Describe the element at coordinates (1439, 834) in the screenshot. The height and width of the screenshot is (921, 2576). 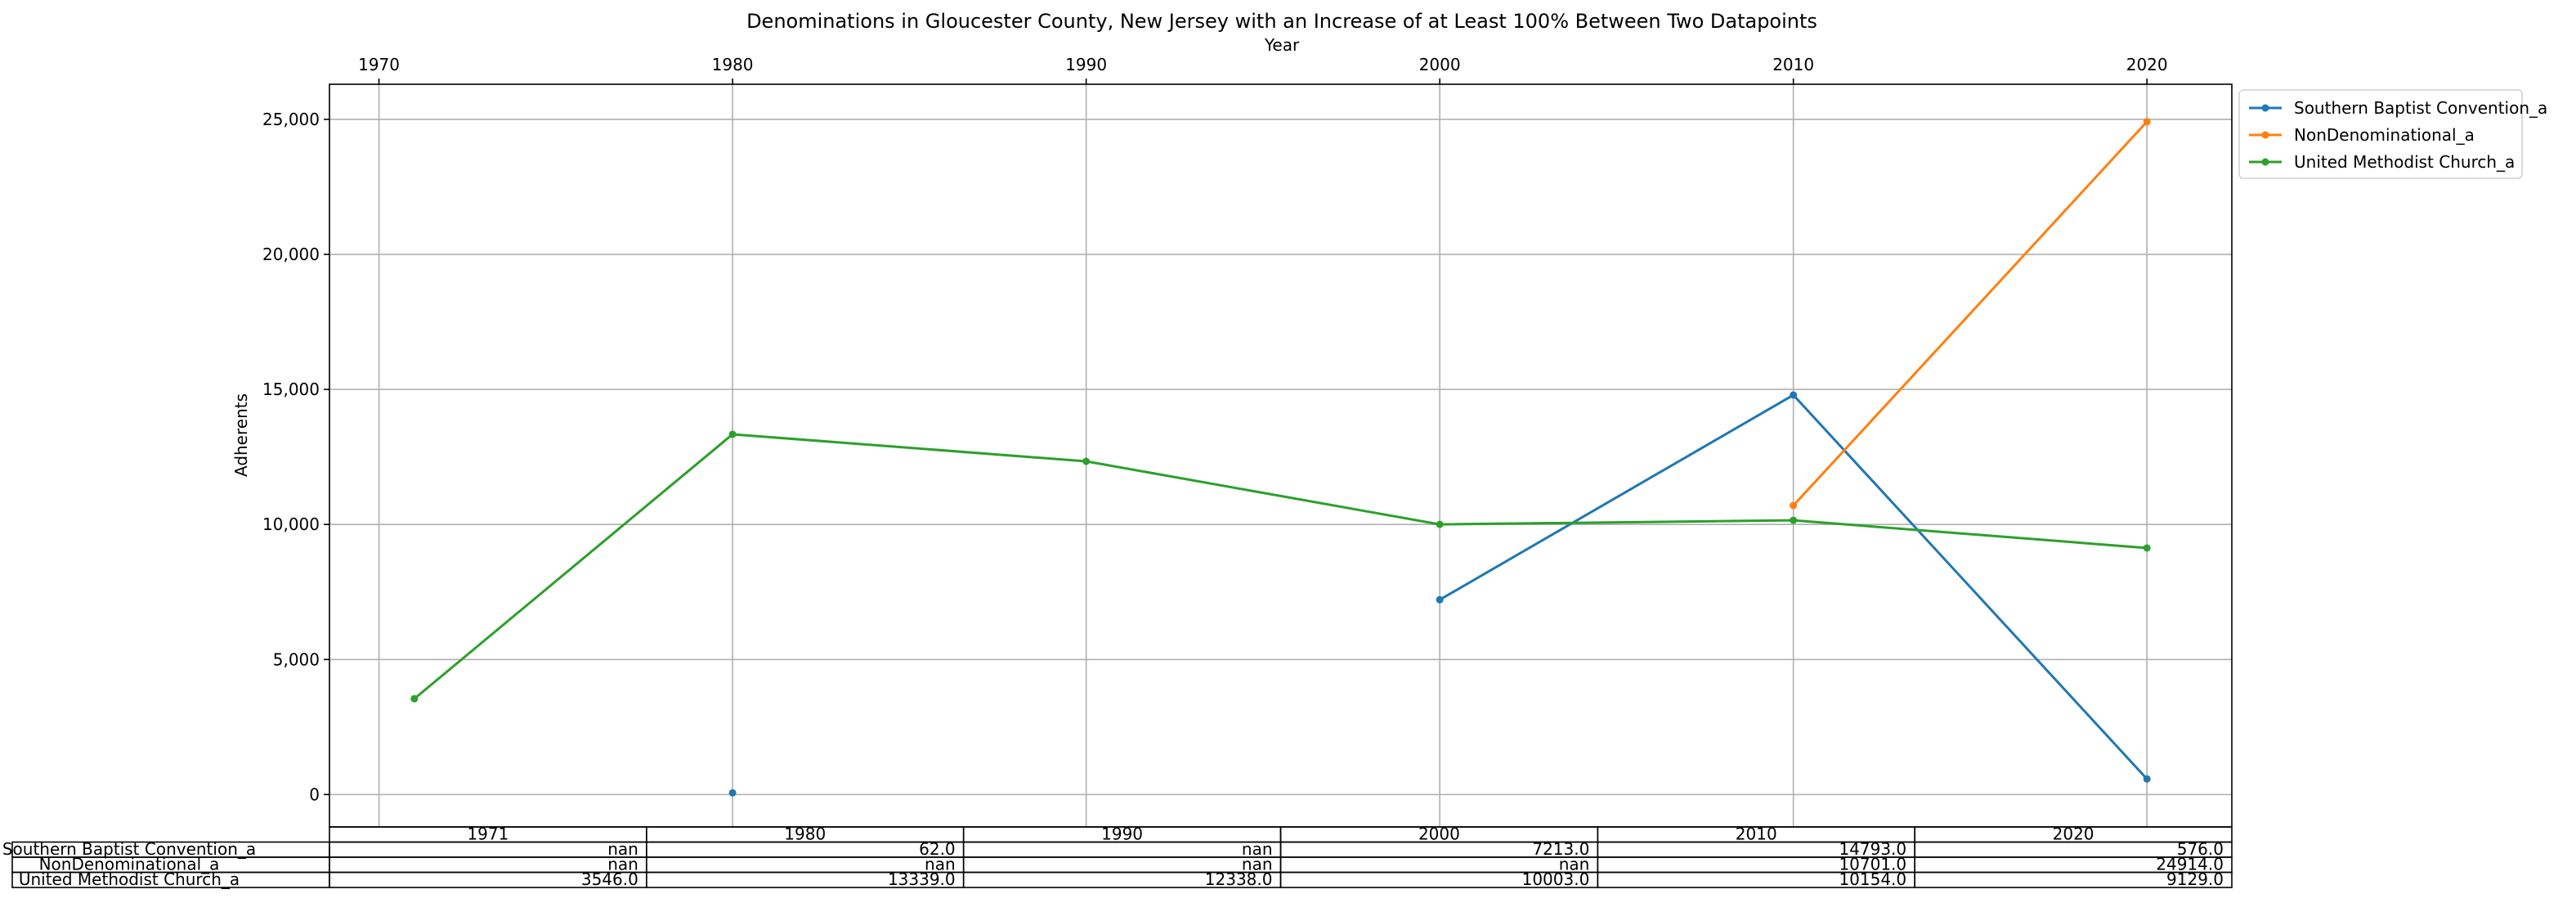
I see `table-column-header: 2000` at that location.